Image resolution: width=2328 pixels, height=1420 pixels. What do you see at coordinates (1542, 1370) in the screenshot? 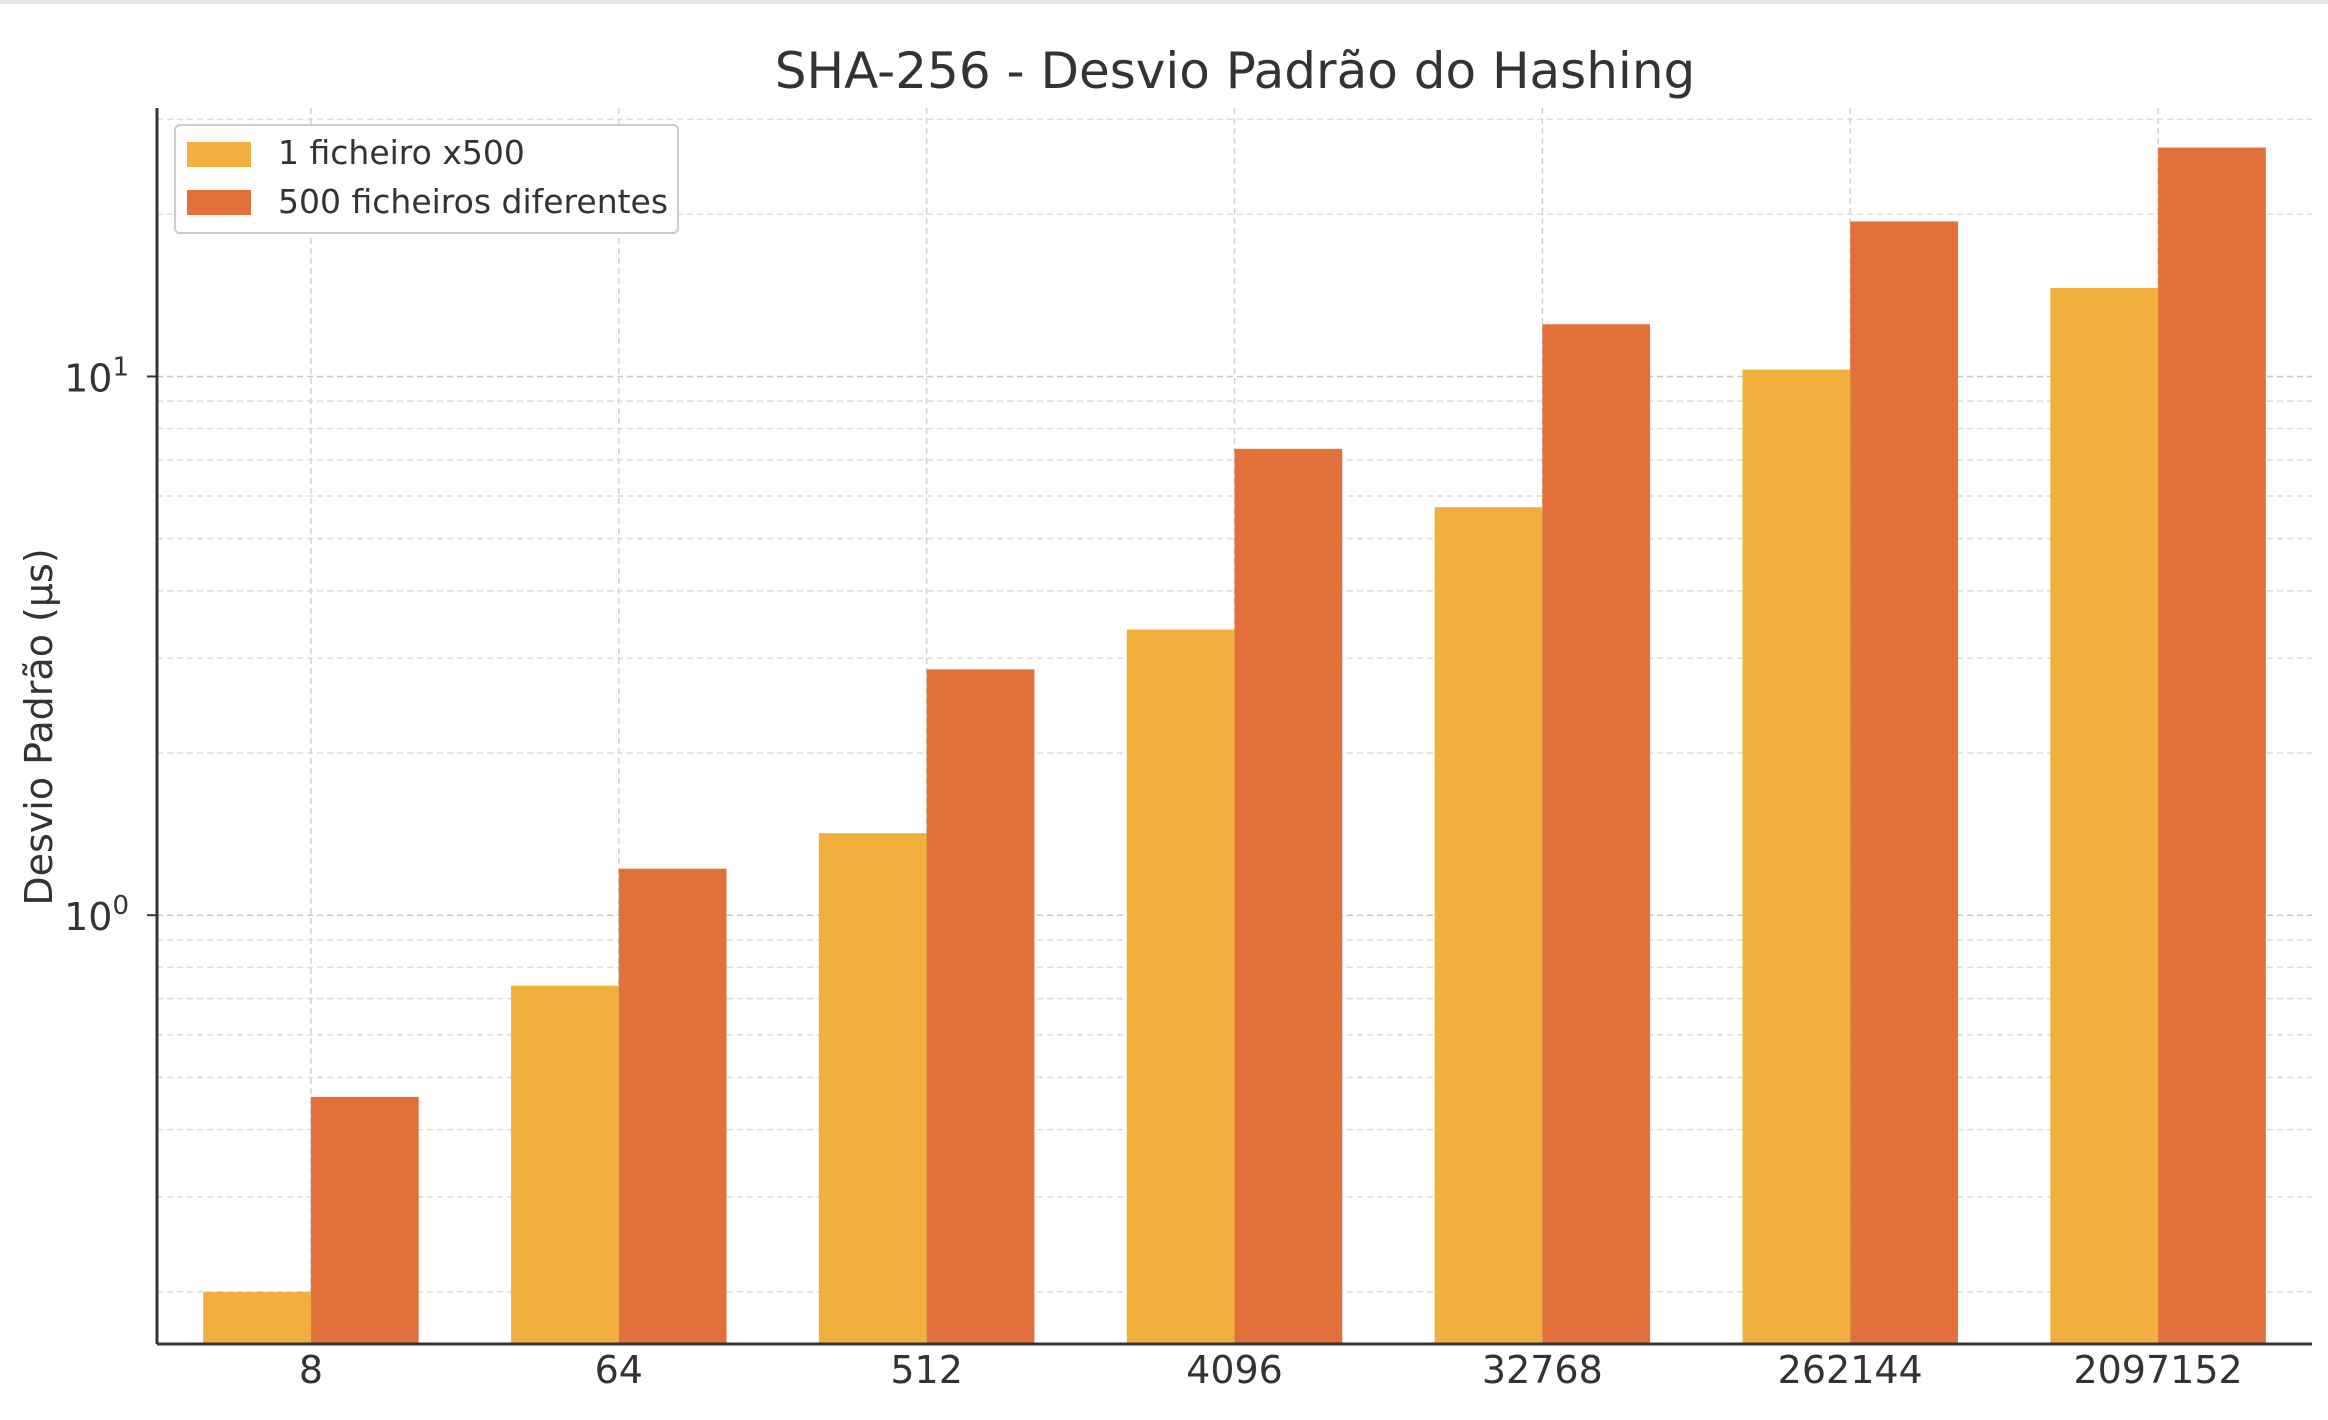
I see `x-tick-label: 32768` at bounding box center [1542, 1370].